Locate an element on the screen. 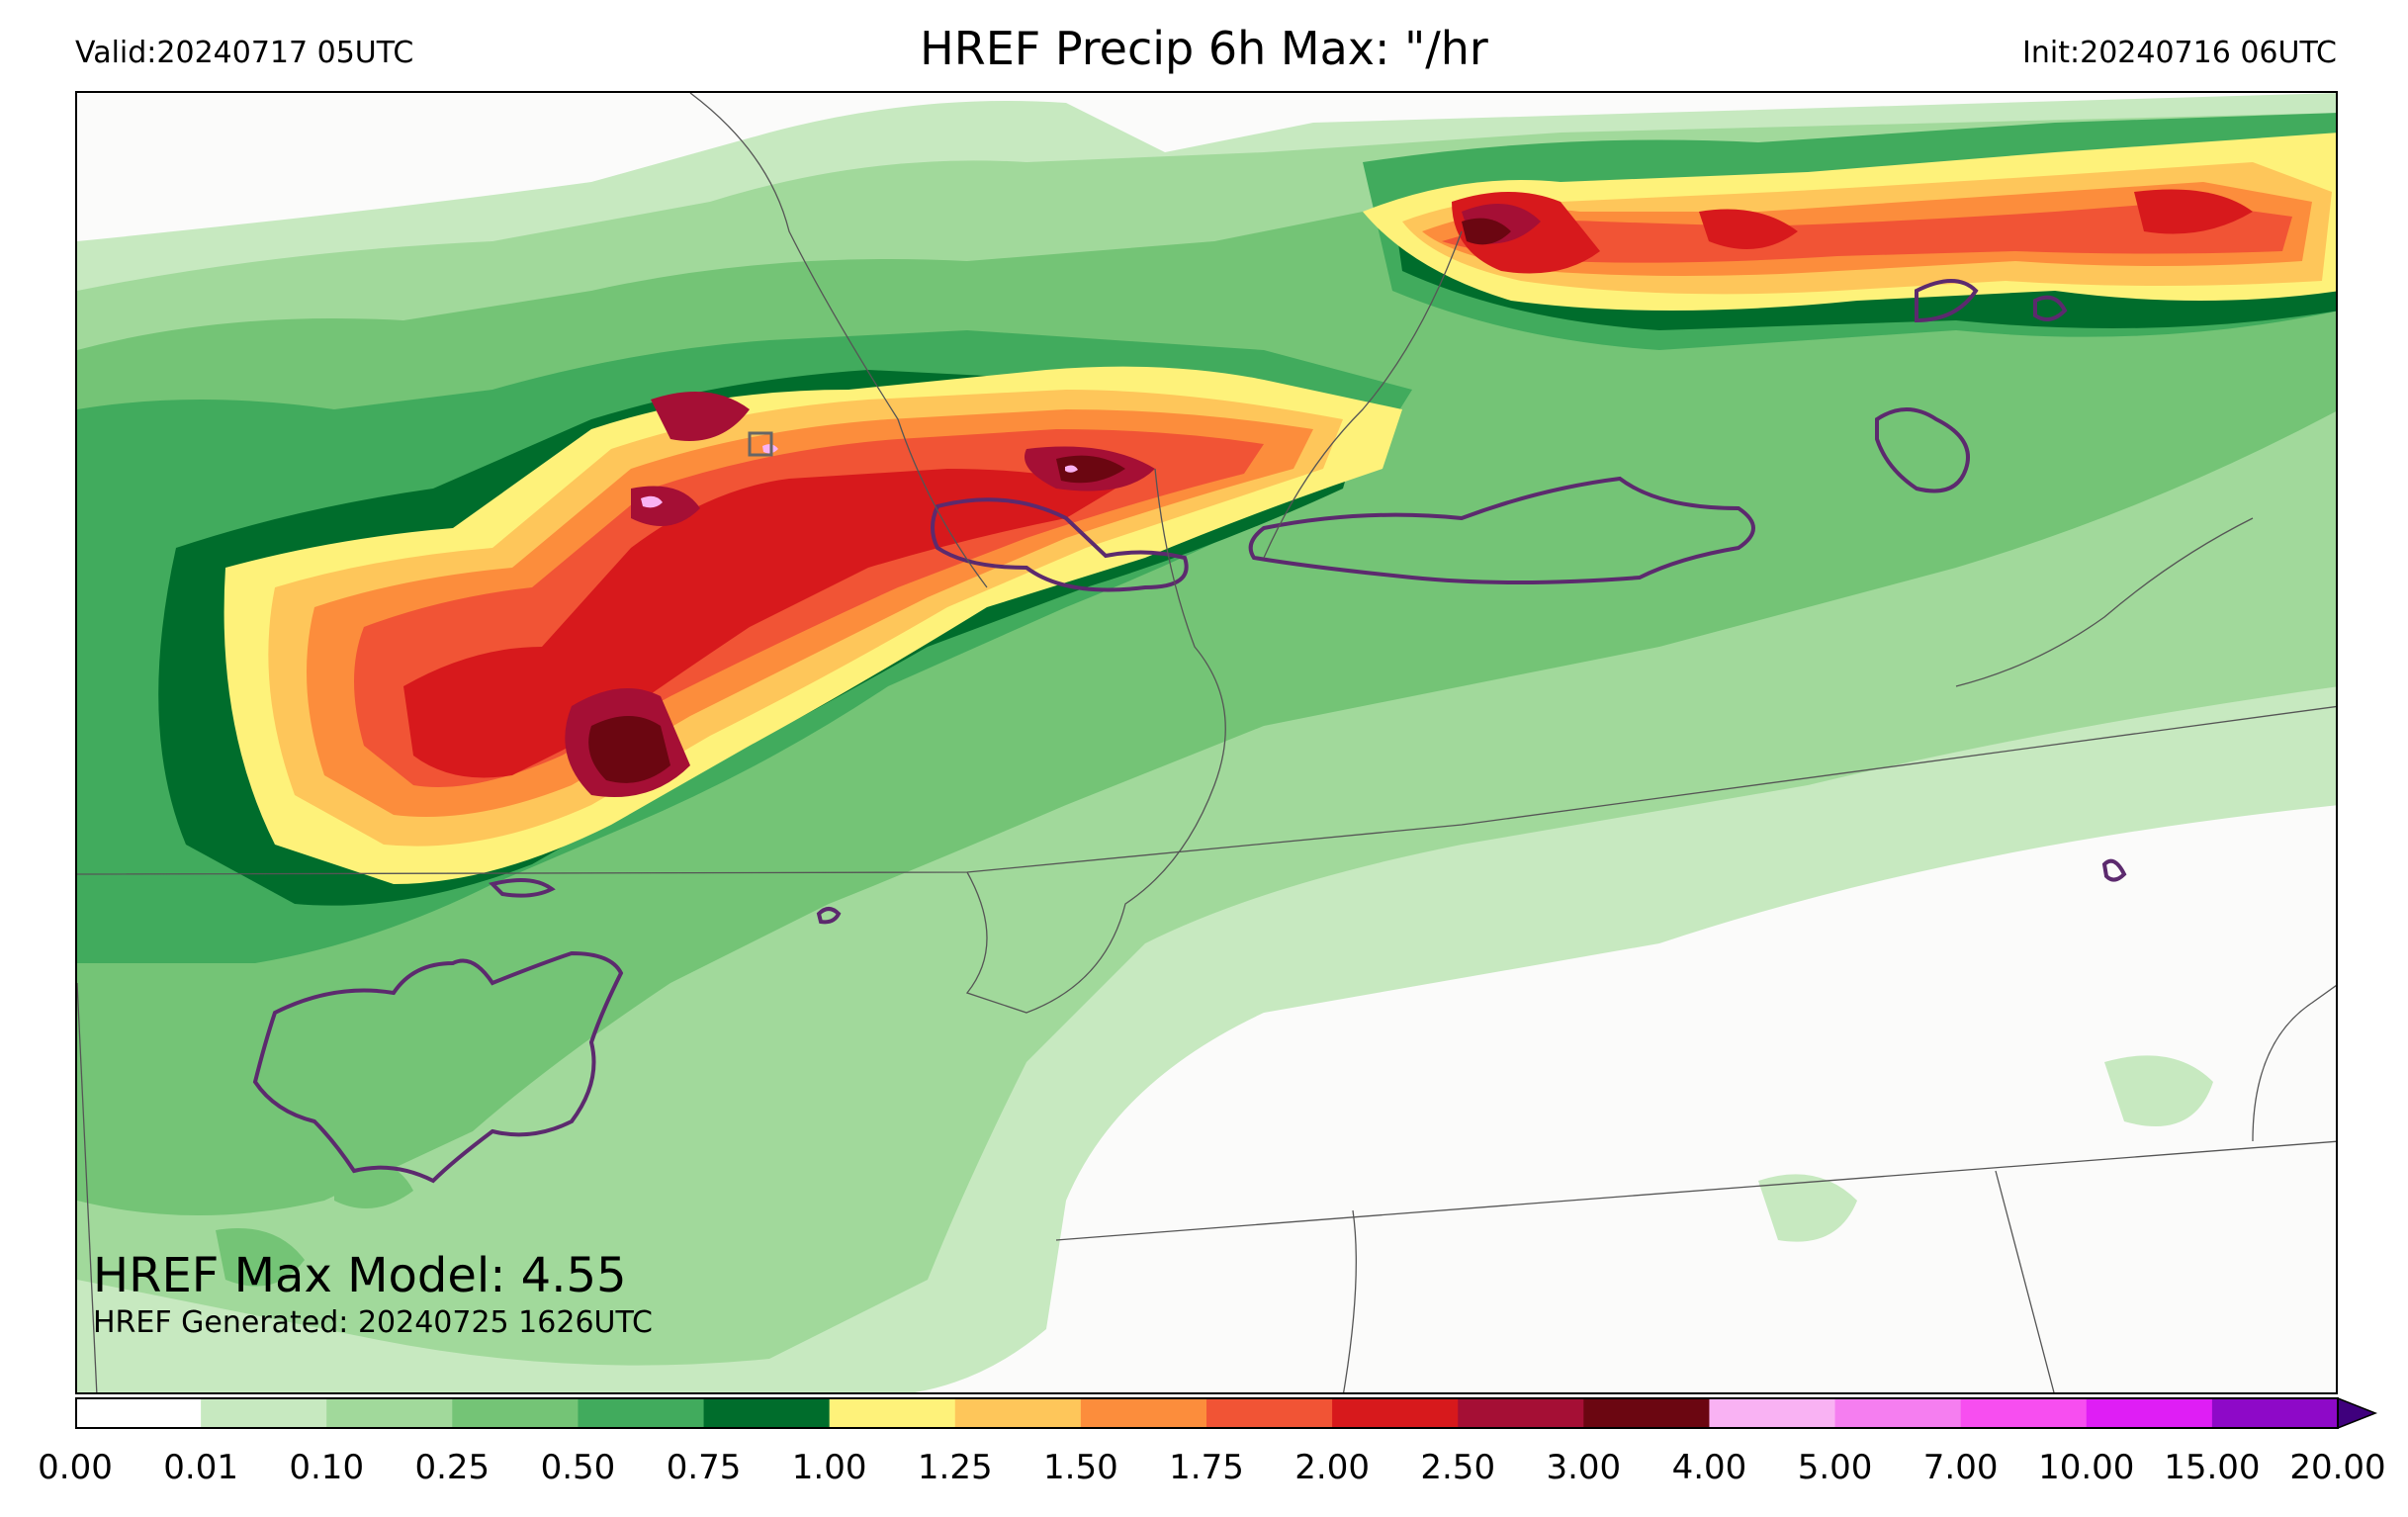  colorbar-tick-label: 2.50 is located at coordinates (1458, 1467).